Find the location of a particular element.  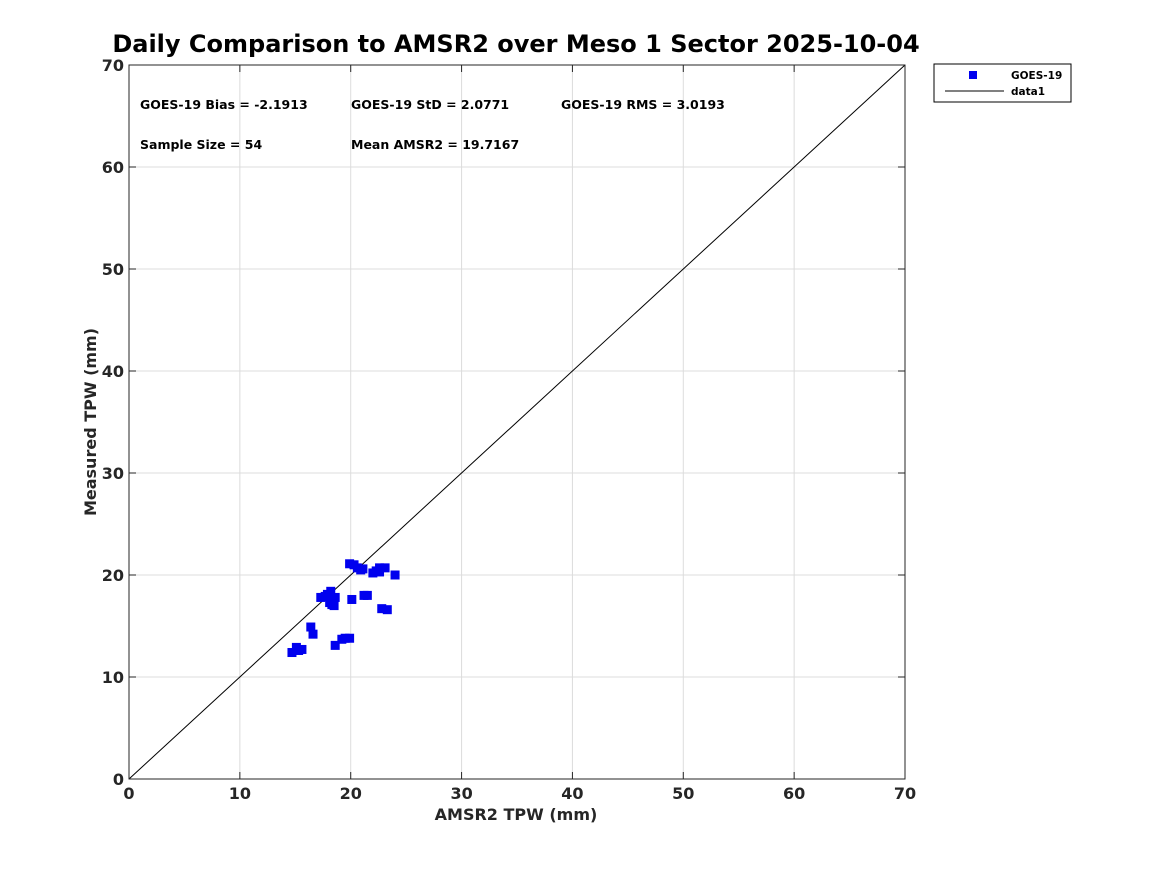

y-axis-label: Measured TPW (mm) is located at coordinates (90, 422).